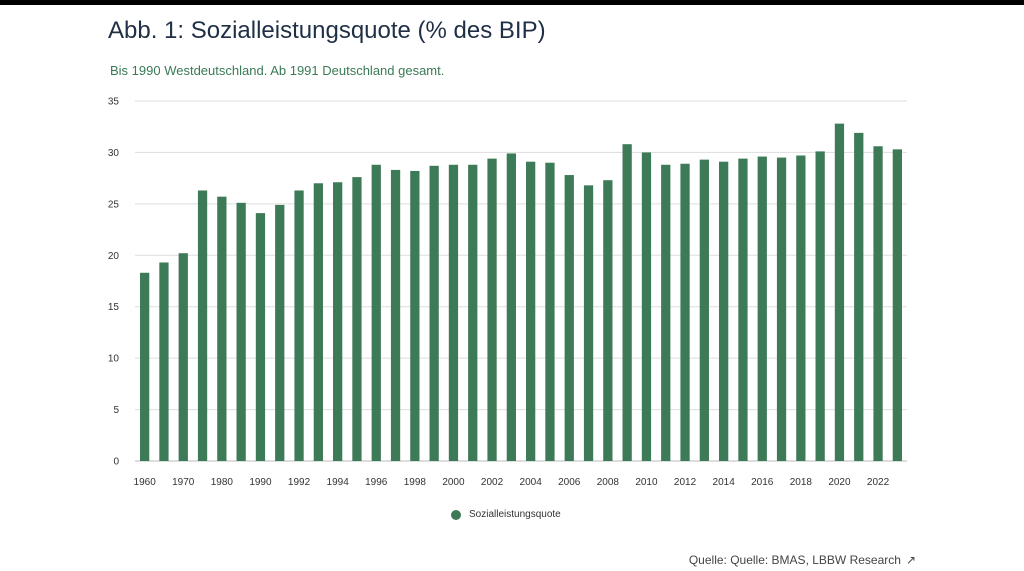  I want to click on x-tick-label: 2016, so click(762, 482).